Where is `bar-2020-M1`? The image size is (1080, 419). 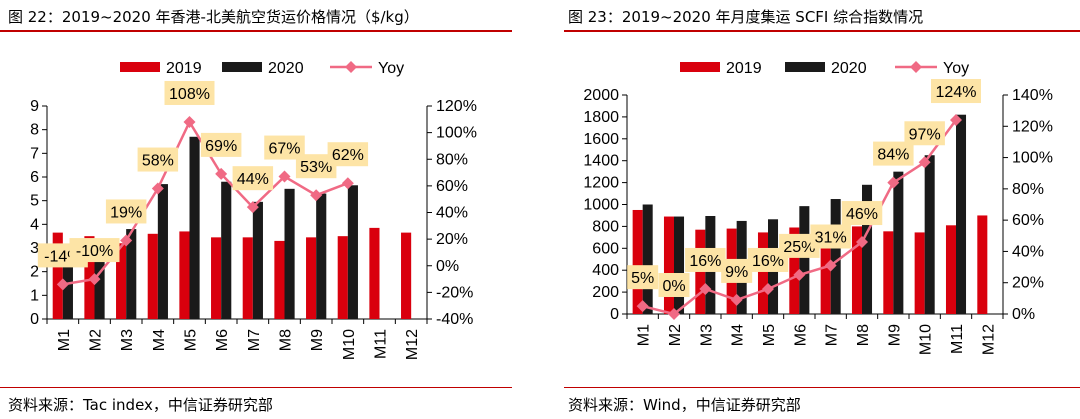 bar-2020-M1 is located at coordinates (67, 281).